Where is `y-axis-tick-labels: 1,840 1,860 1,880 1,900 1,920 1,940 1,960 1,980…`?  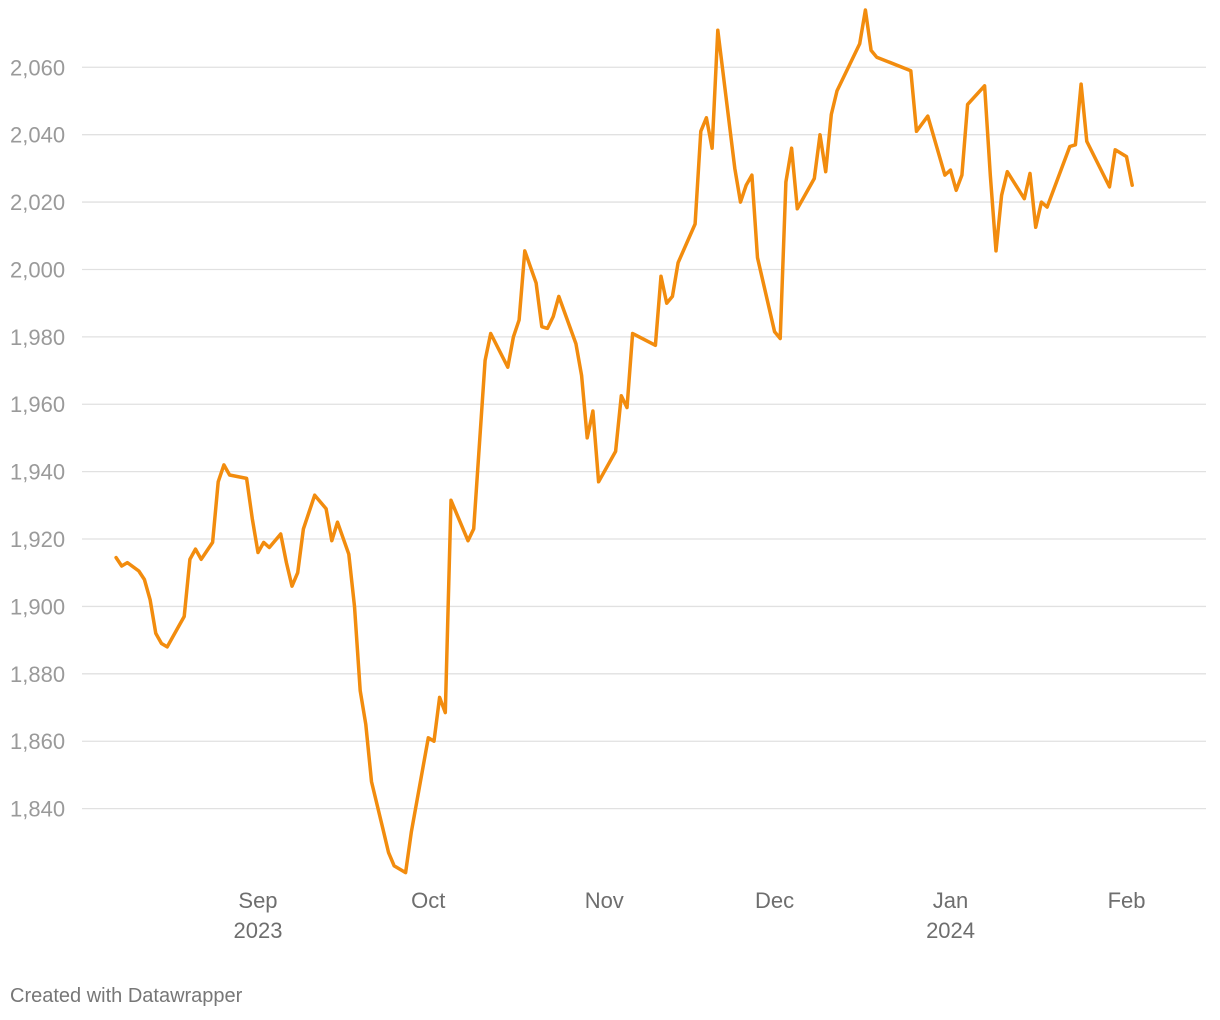
y-axis-tick-labels: 1,840 1,860 1,880 1,900 1,920 1,940 1,960 1,980… is located at coordinates (37, 438).